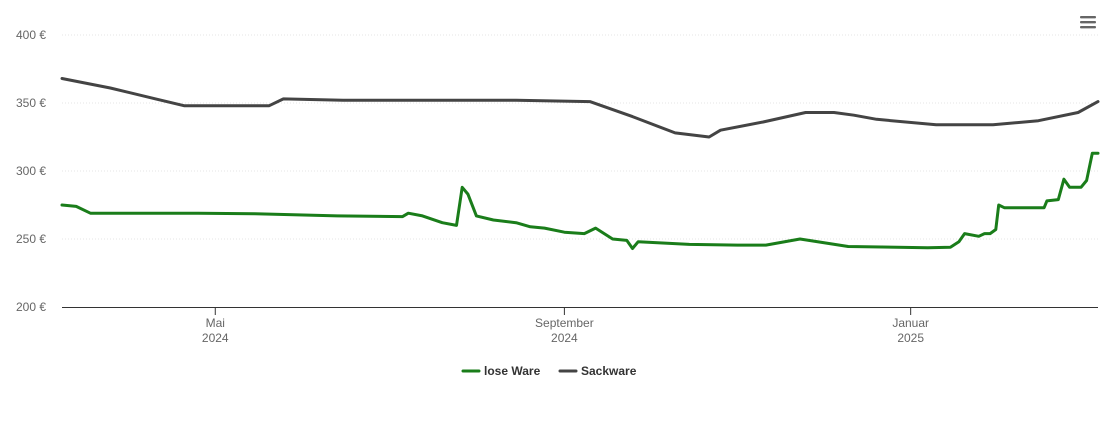 The height and width of the screenshot is (422, 1110). I want to click on x-tick-label: Januar, so click(910, 323).